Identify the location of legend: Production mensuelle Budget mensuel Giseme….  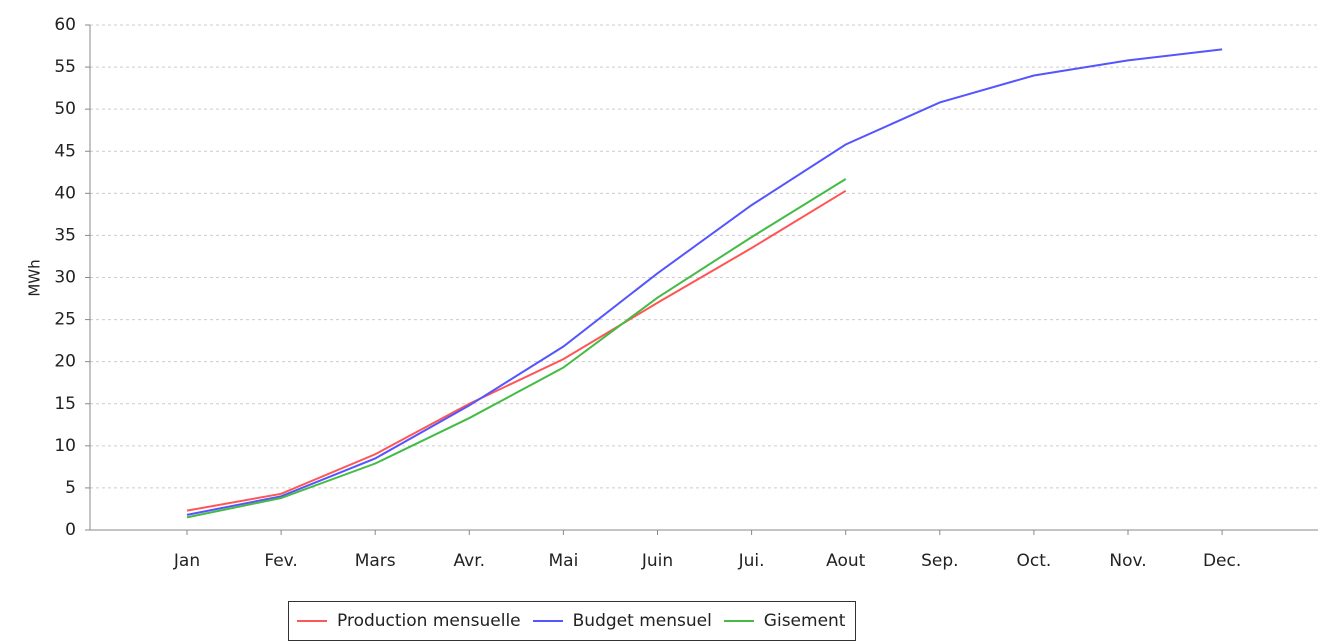
(572, 621).